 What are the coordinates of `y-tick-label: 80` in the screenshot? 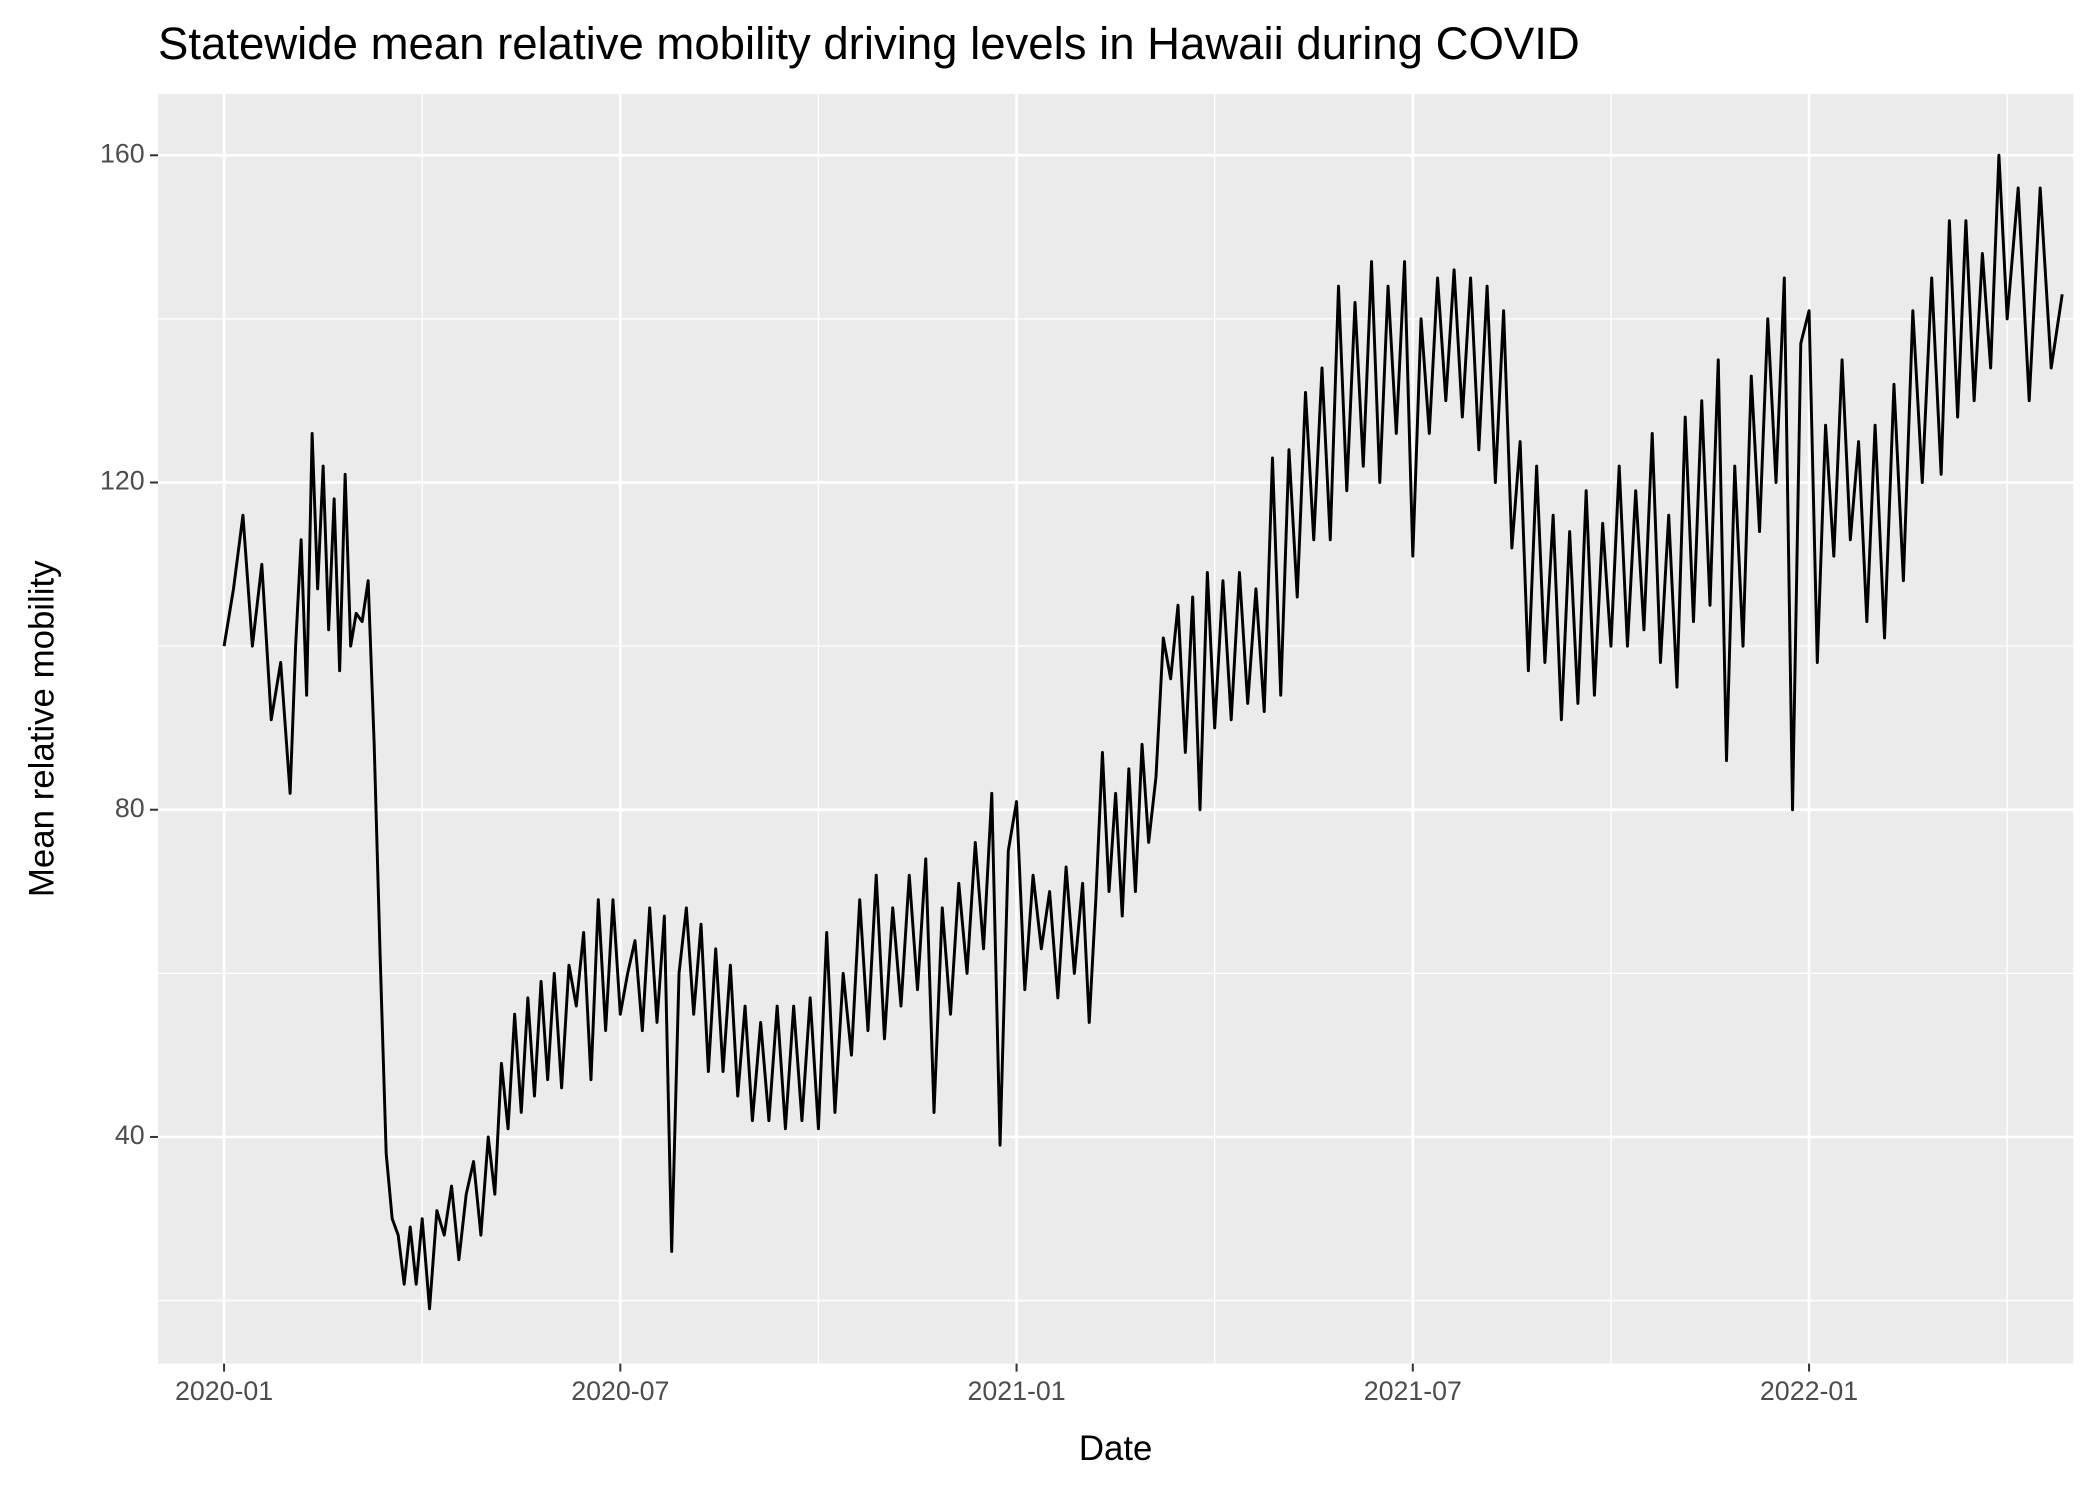 It's located at (130, 808).